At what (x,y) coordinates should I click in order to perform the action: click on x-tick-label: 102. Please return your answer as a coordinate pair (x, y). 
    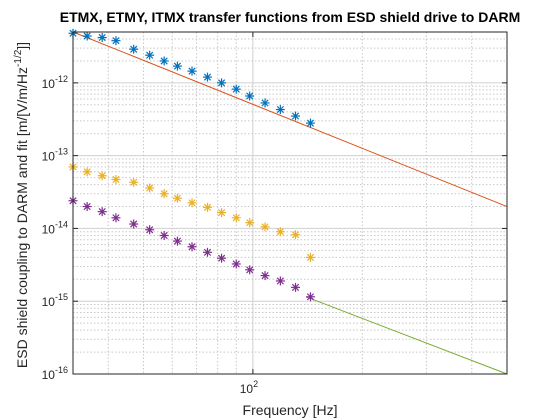
    Looking at the image, I should click on (249, 387).